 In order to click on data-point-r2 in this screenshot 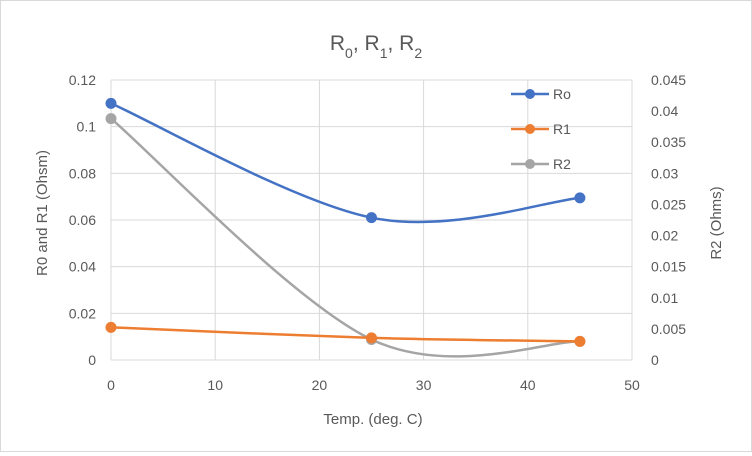, I will do `click(111, 119)`.